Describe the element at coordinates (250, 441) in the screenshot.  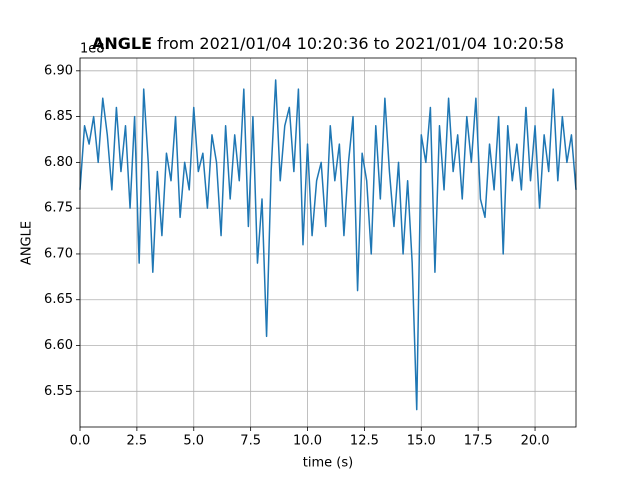
I see `x-tick-label: 7.5` at that location.